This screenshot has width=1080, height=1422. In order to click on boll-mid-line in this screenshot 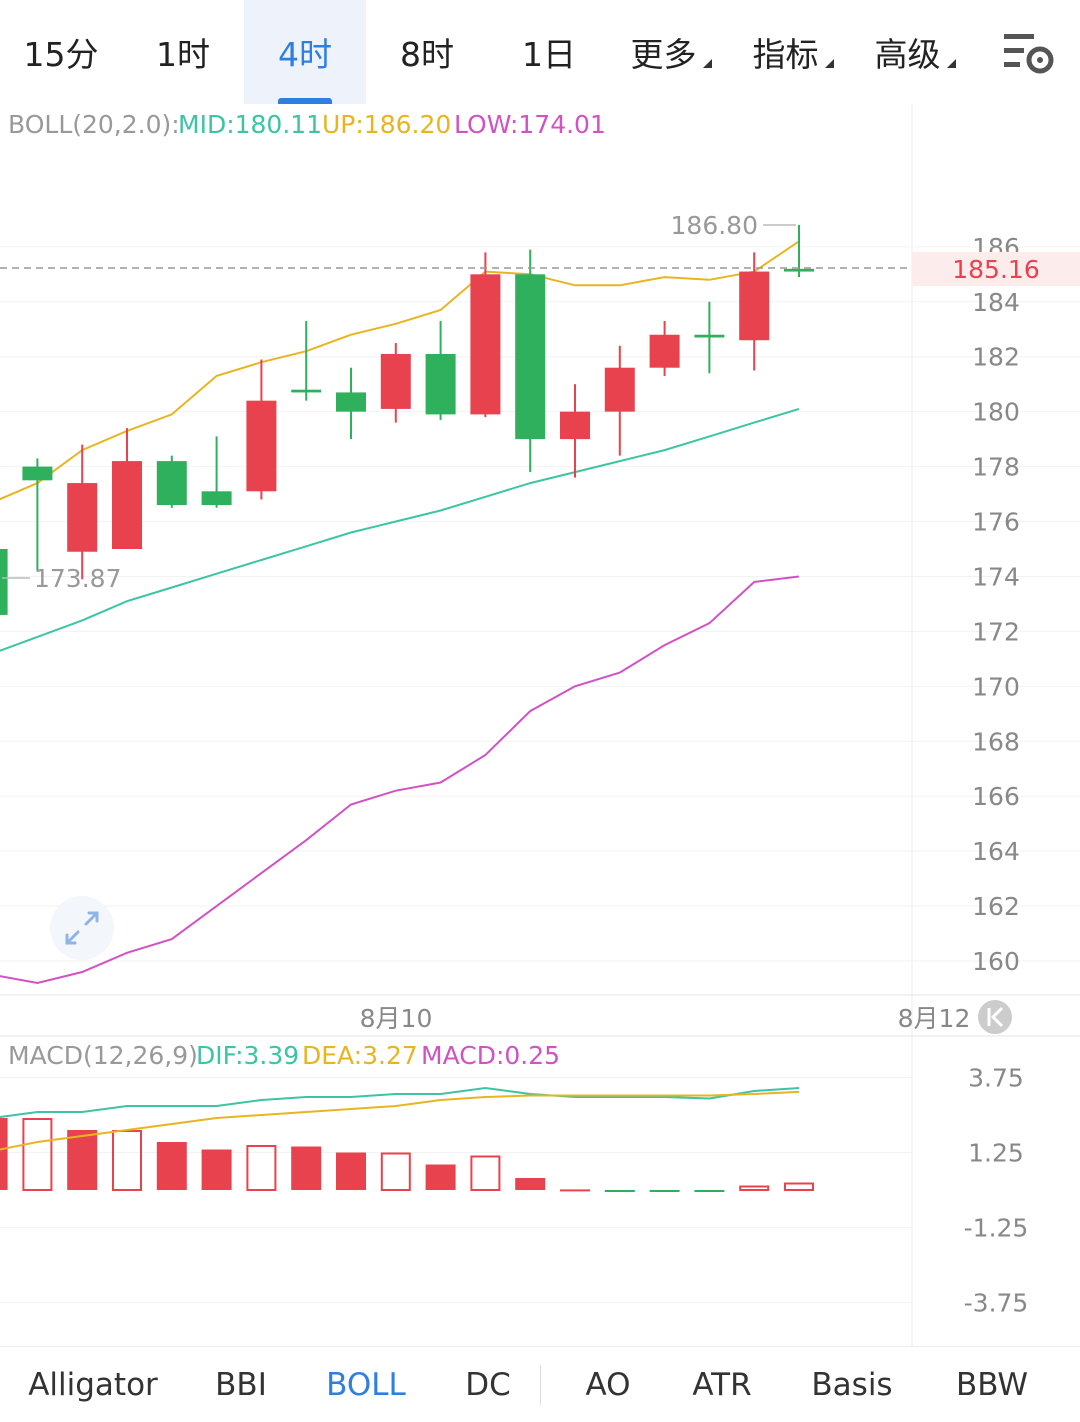, I will do `click(400, 529)`.